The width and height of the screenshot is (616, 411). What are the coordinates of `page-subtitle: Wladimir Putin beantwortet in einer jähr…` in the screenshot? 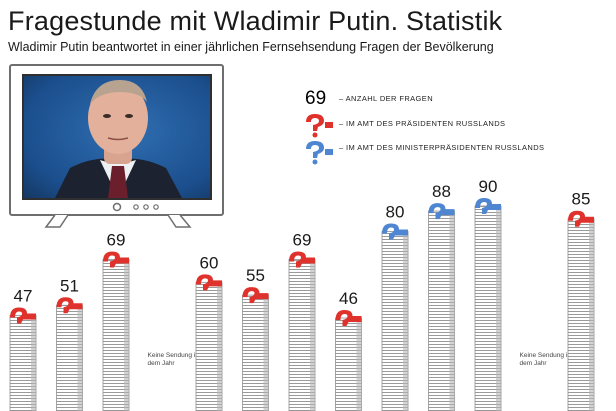 It's located at (251, 47).